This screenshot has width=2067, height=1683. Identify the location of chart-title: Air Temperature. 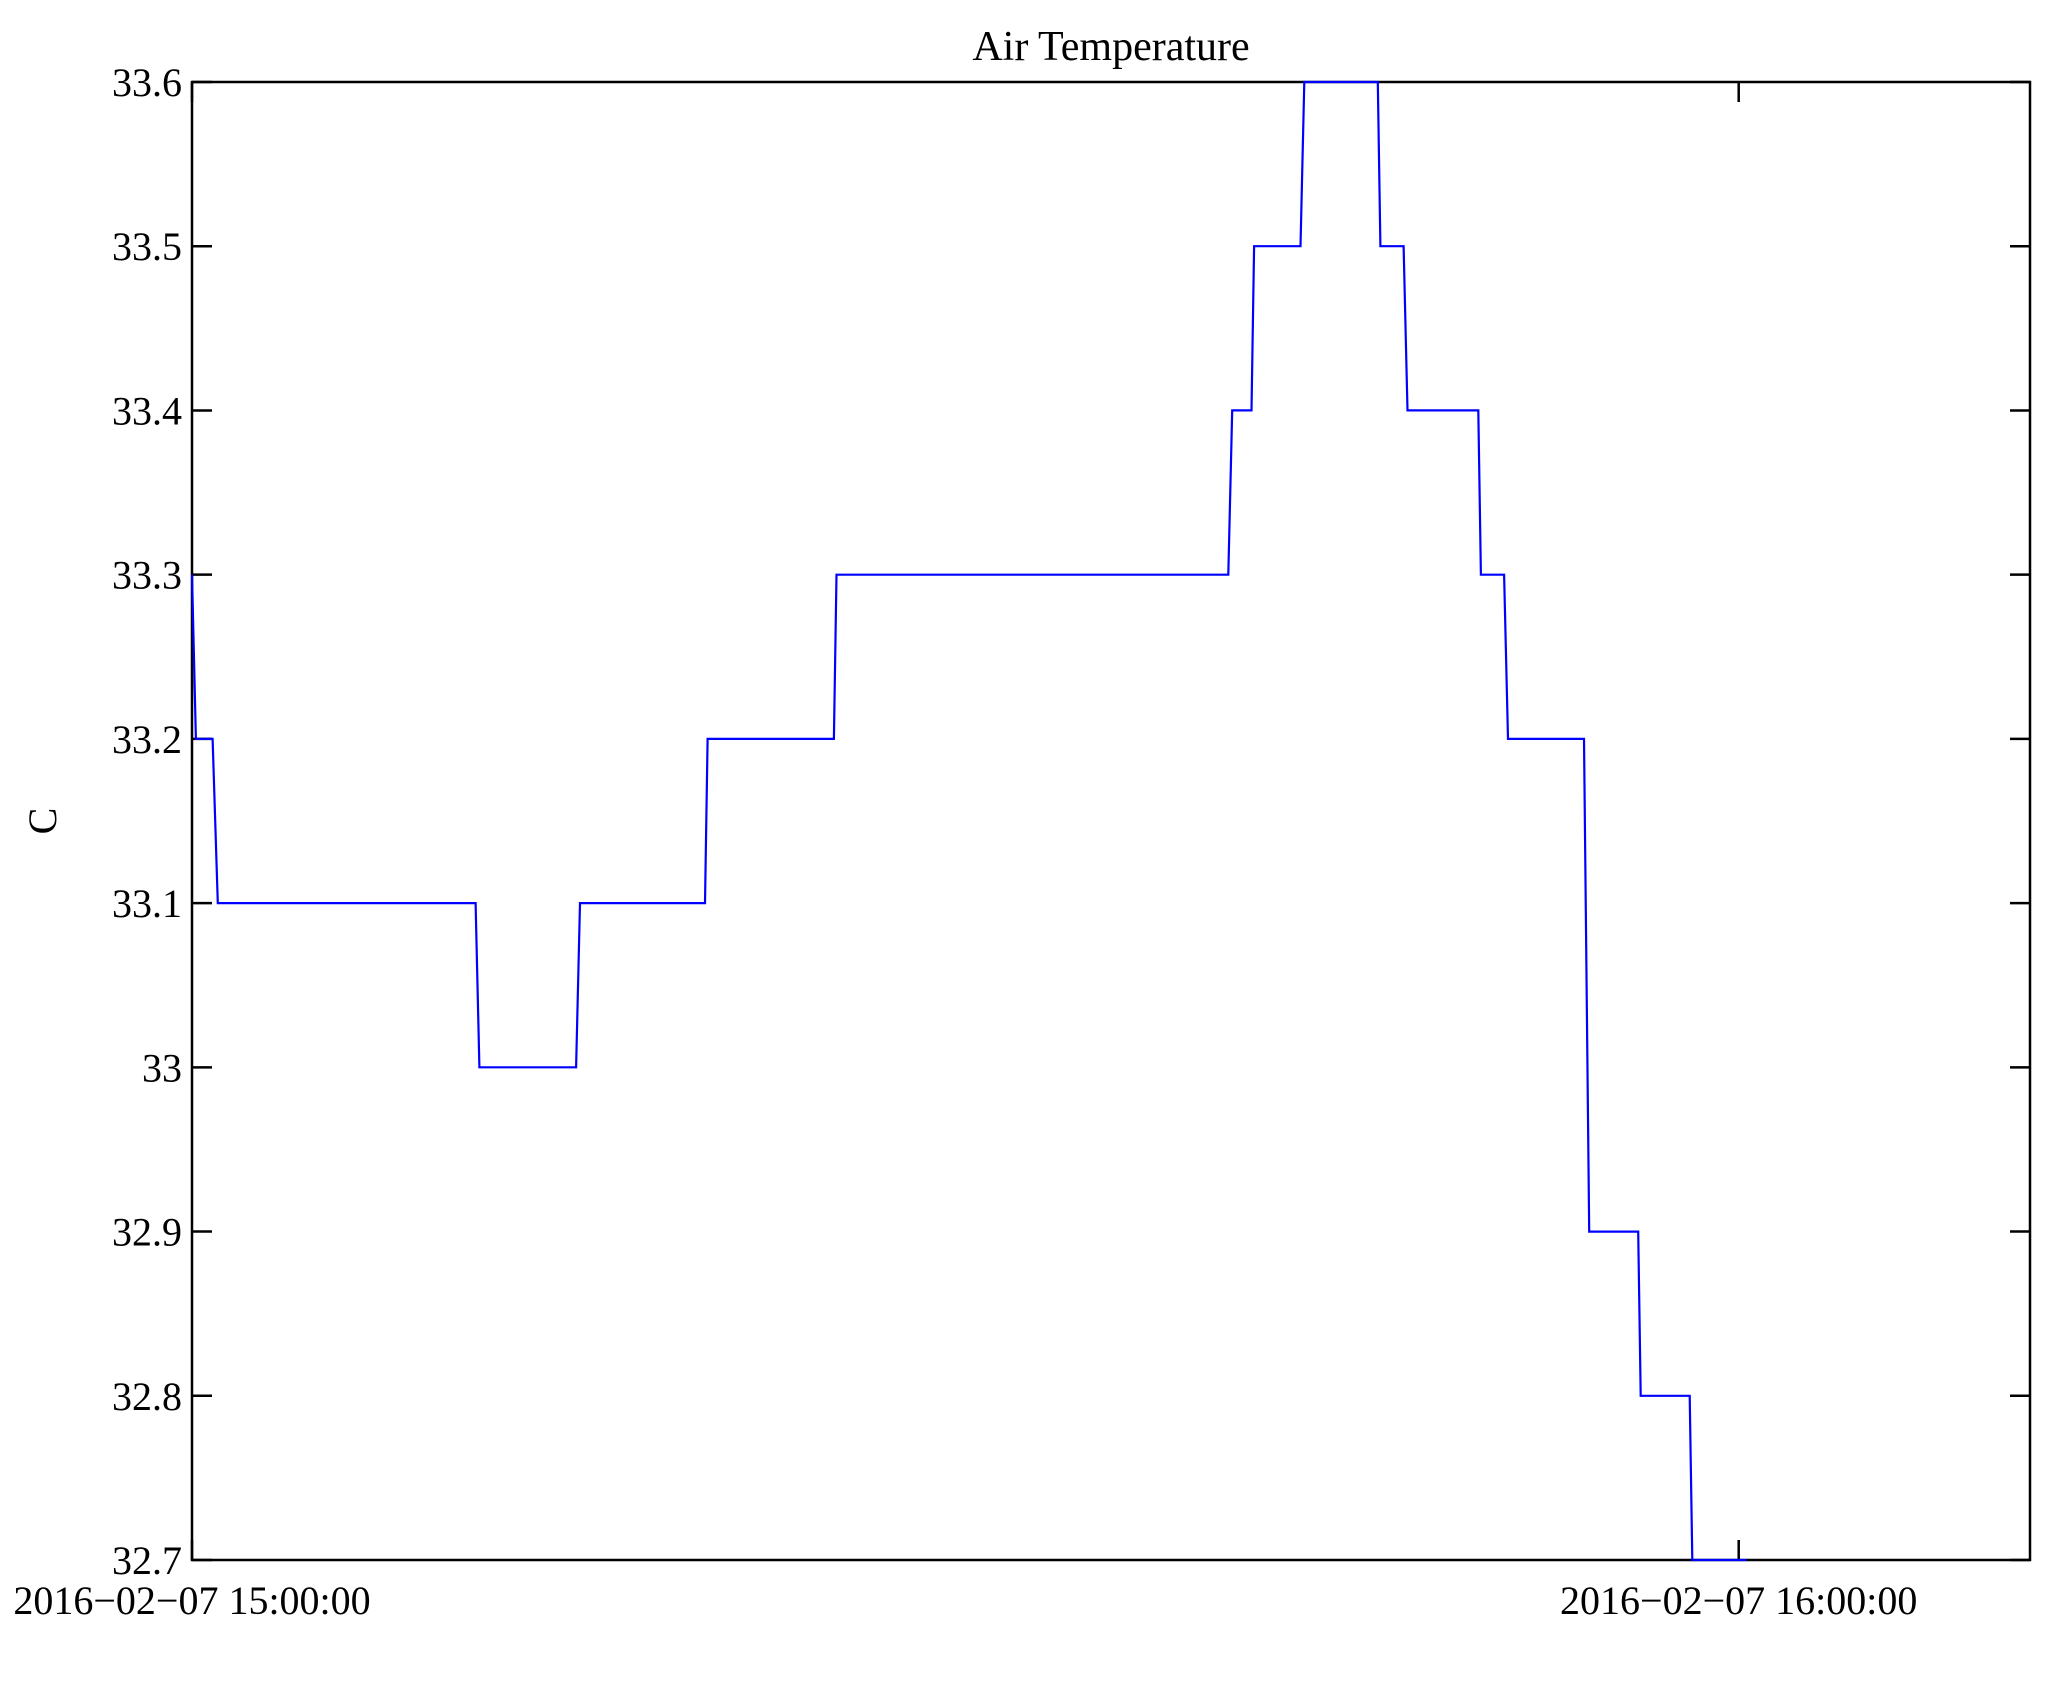
(1110, 47).